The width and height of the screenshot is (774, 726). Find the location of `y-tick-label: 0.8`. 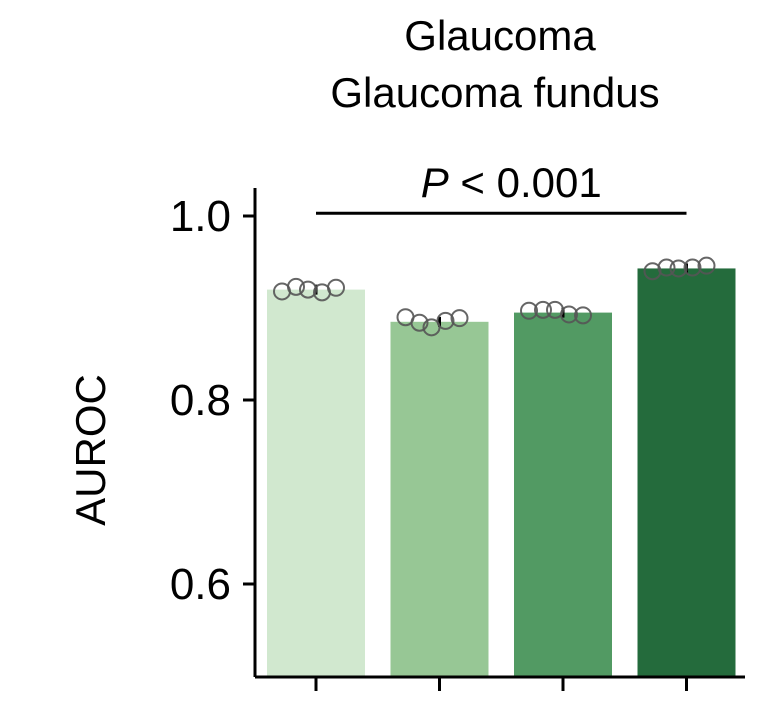

y-tick-label: 0.8 is located at coordinates (200, 400).